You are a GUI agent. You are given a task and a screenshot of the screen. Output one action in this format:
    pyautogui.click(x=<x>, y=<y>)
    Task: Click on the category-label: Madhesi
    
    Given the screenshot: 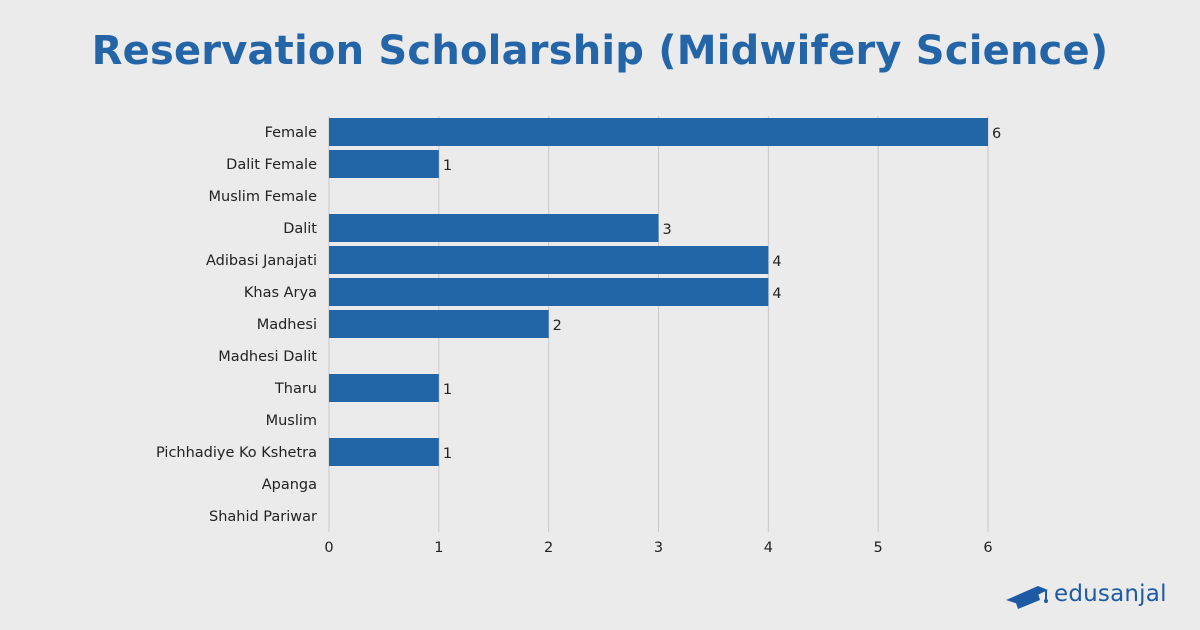 What is the action you would take?
    pyautogui.click(x=287, y=325)
    